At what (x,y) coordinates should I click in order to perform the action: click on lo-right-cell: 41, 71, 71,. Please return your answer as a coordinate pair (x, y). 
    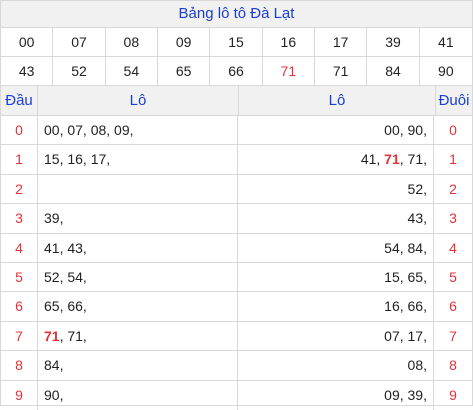
    Looking at the image, I should click on (335, 159).